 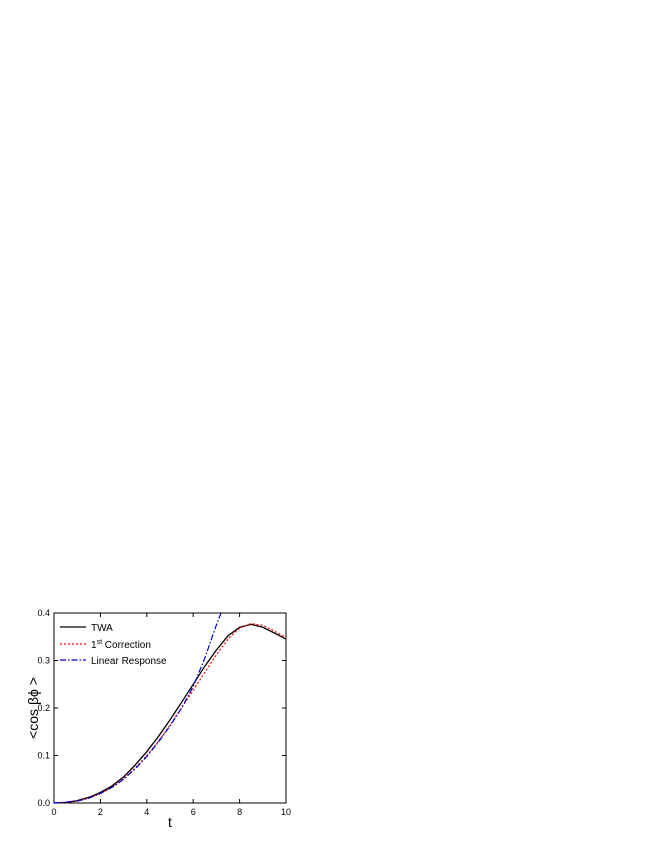 I want to click on y-axis-label: <cos βϕ >, so click(x=33, y=708).